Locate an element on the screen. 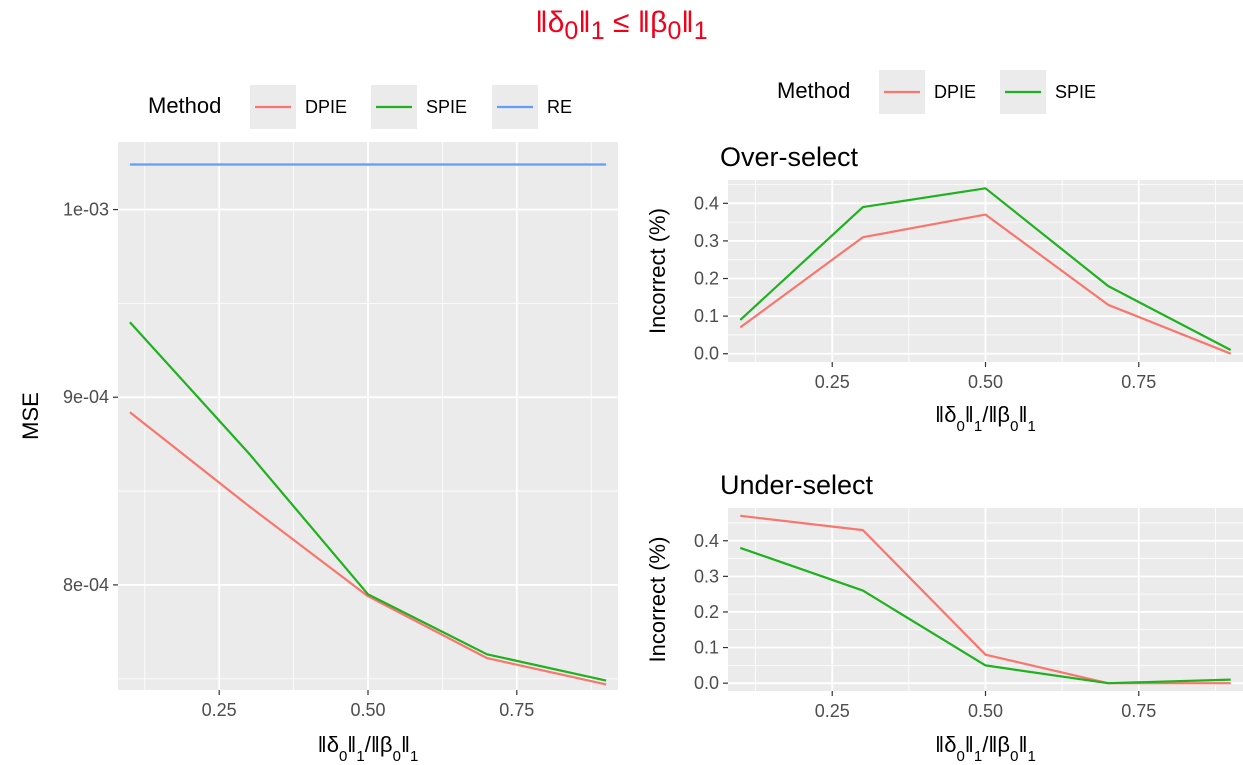  panel-title: Over-select is located at coordinates (789, 157).